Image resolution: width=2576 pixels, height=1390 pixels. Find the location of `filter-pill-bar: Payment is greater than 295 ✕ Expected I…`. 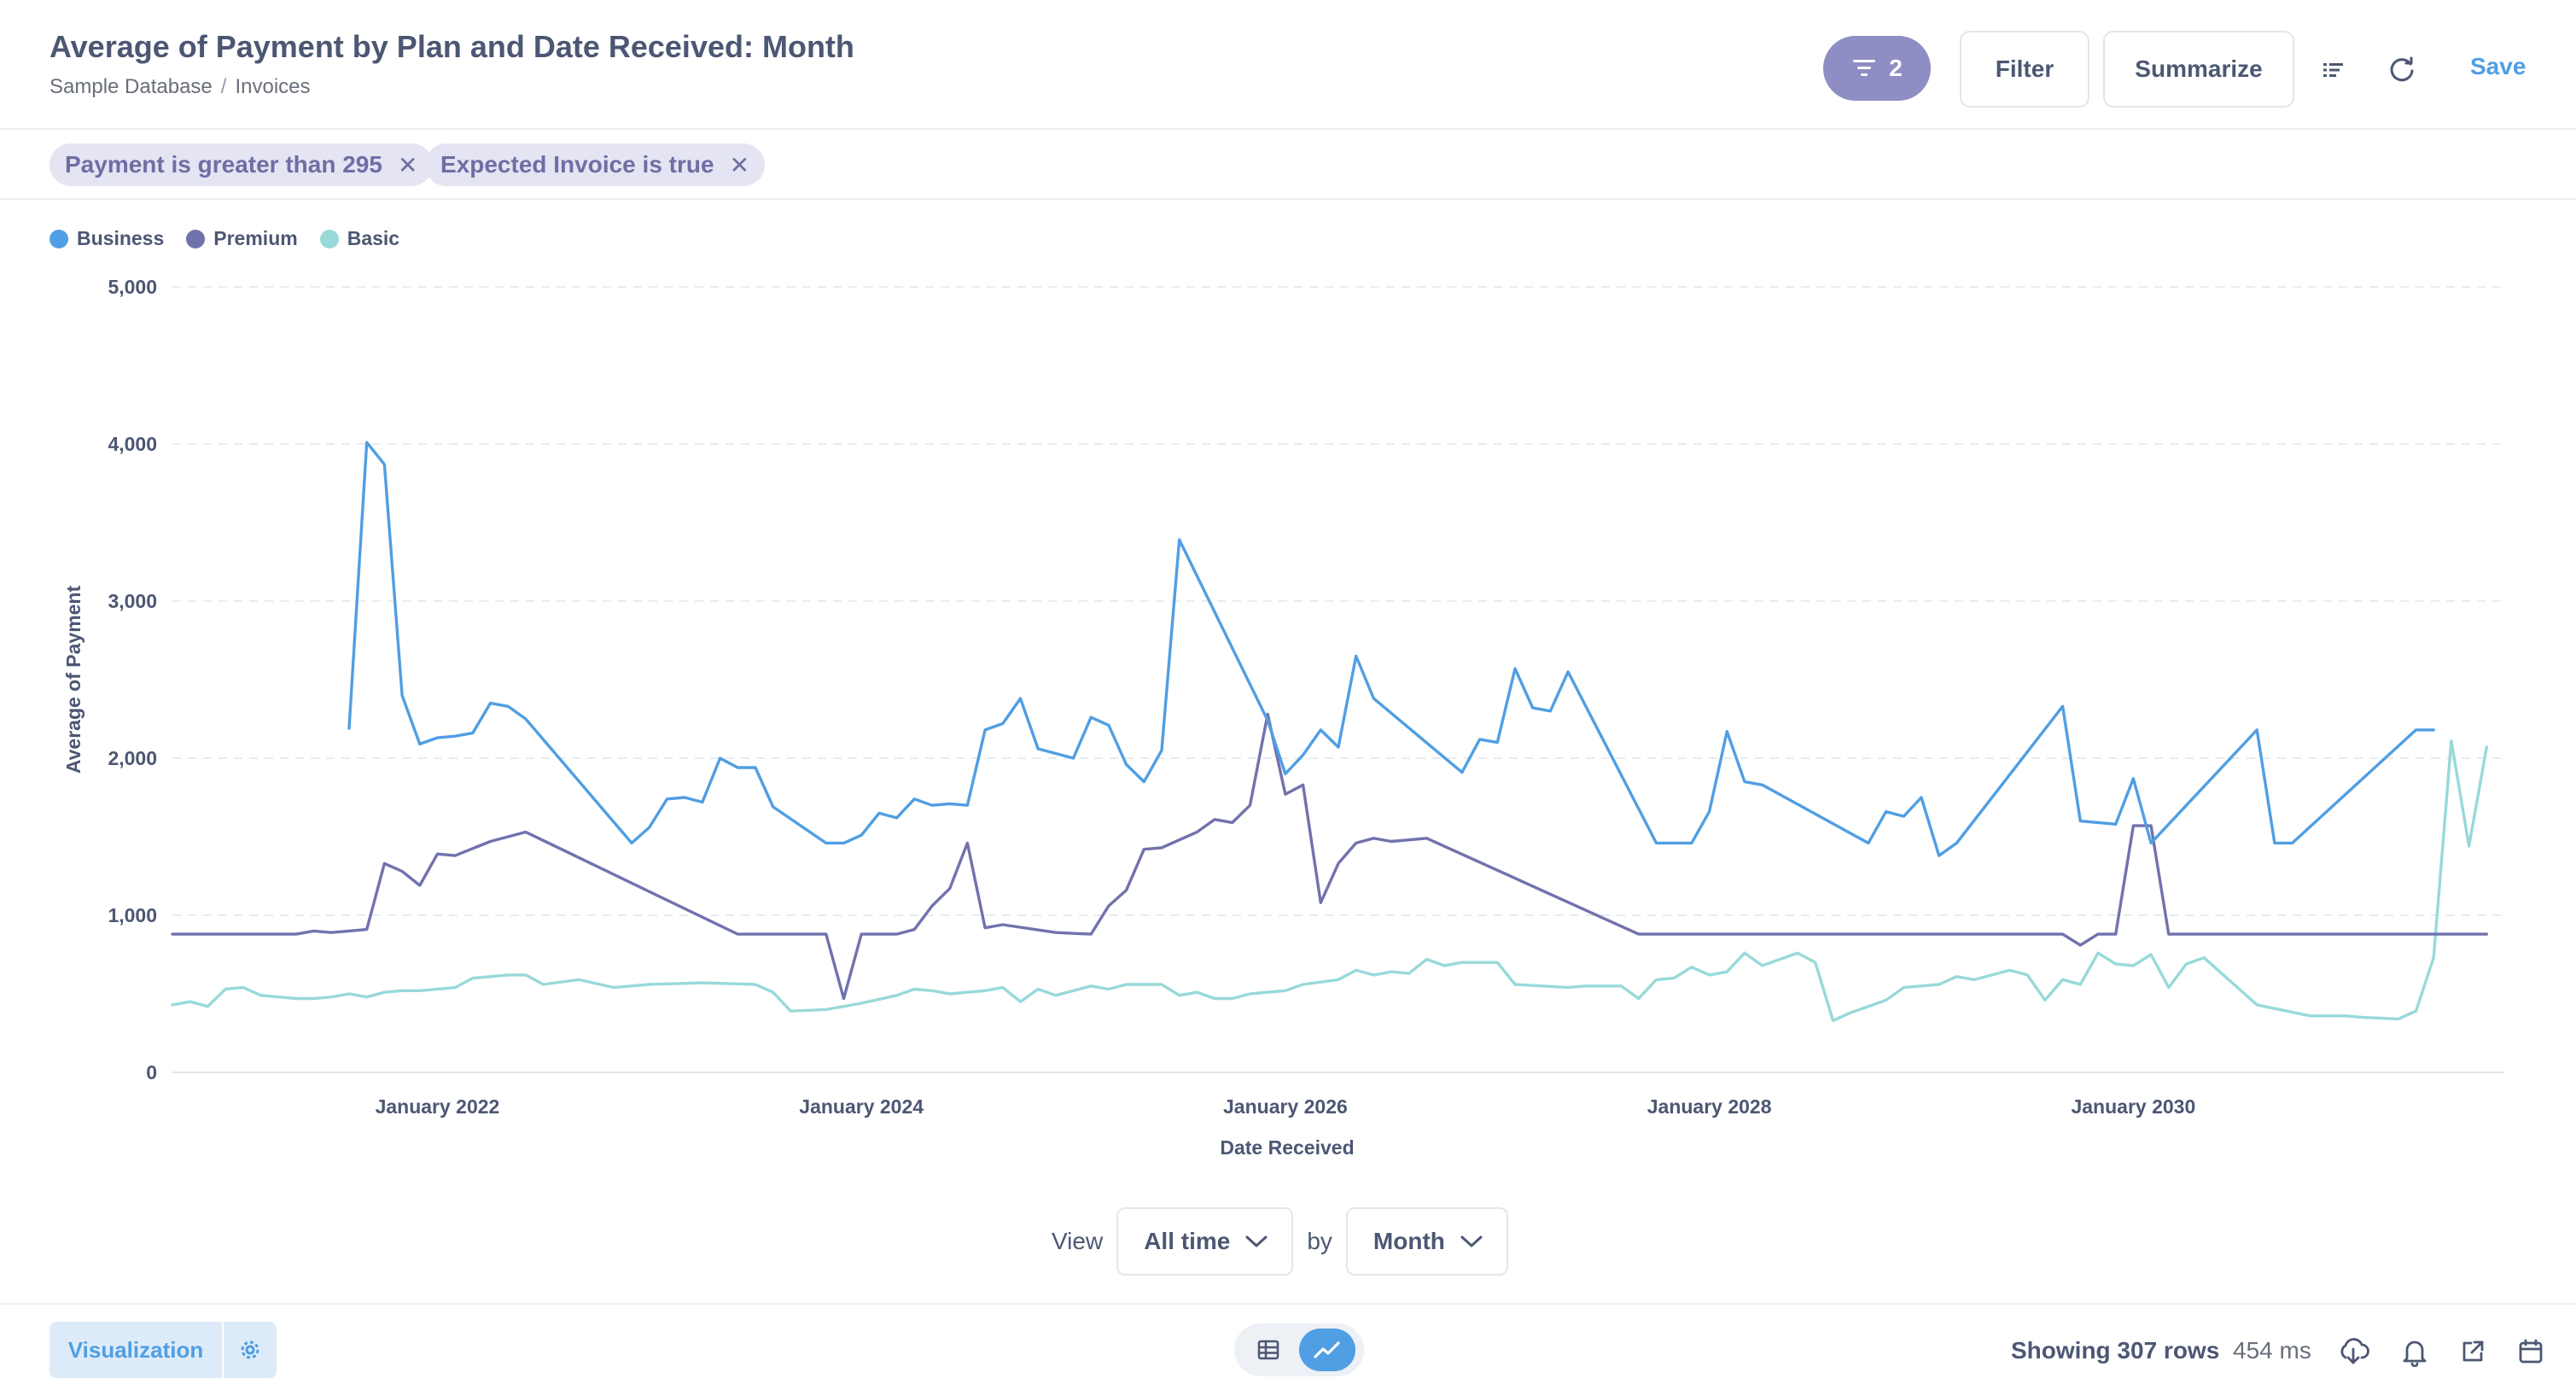

filter-pill-bar: Payment is greater than 295 ✕ Expected I… is located at coordinates (1288, 165).